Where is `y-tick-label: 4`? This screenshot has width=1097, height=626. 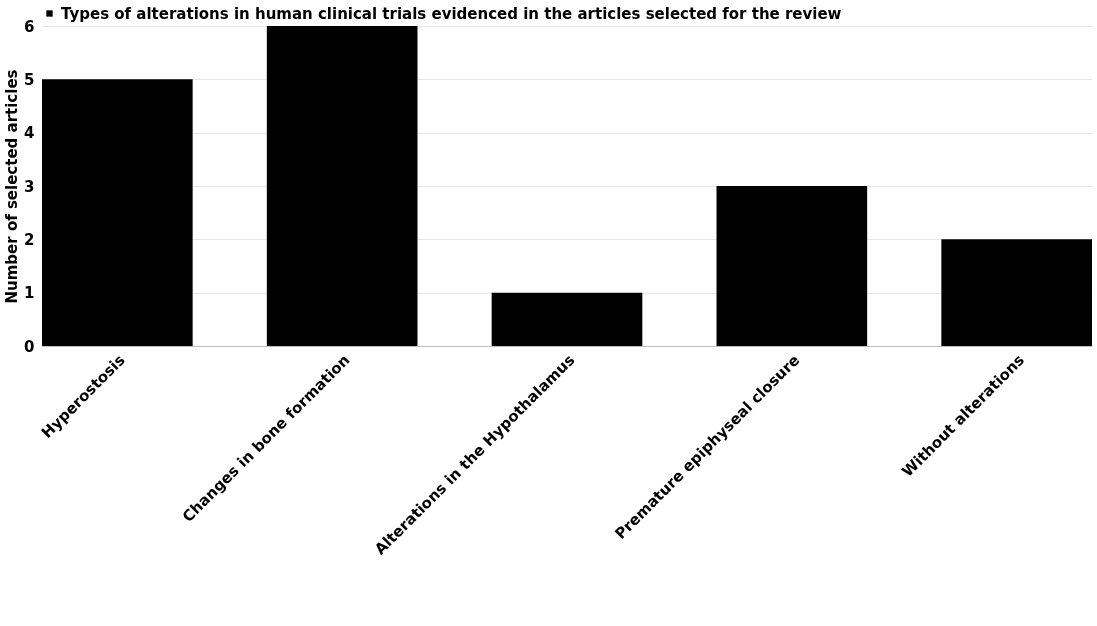
y-tick-label: 4 is located at coordinates (29, 133).